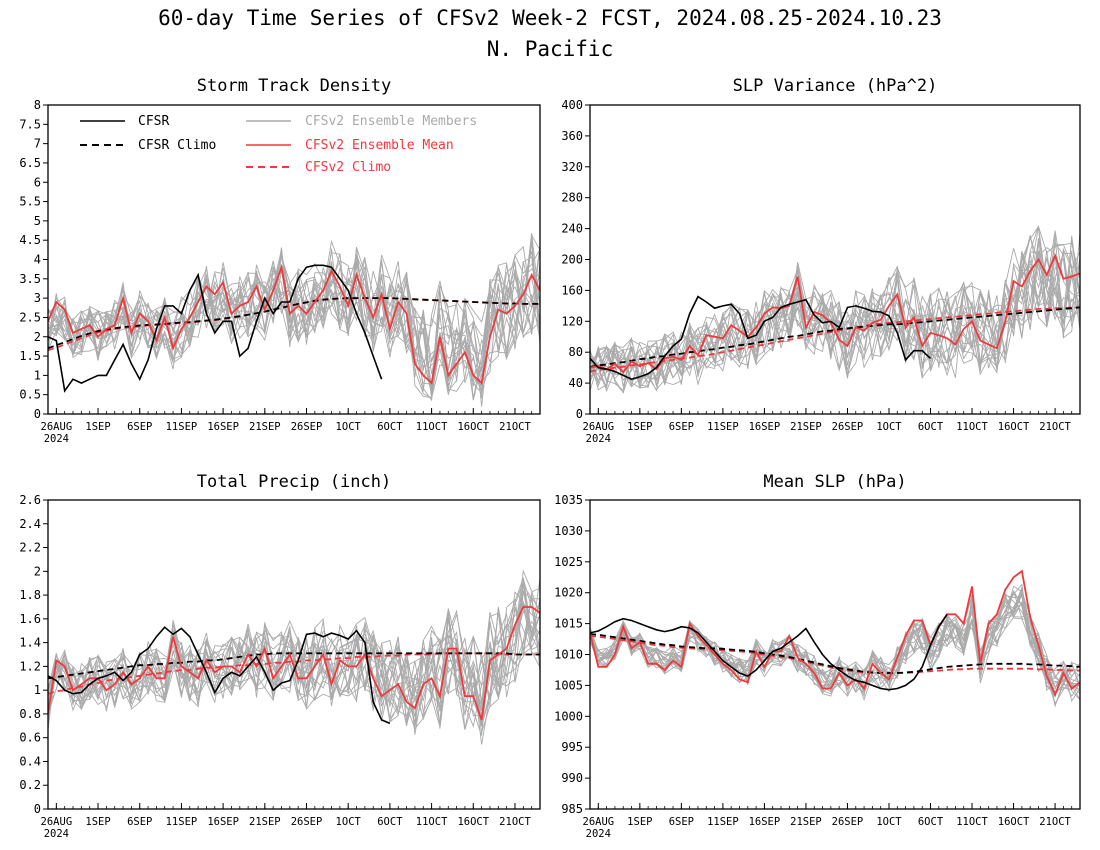 The height and width of the screenshot is (850, 1100). I want to click on y-tick-label: 1020, so click(568, 593).